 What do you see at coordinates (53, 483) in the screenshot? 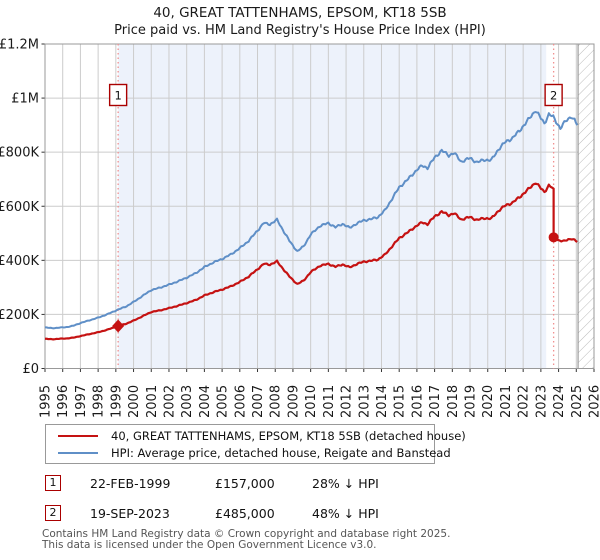
I see `sale-1-marker-badge: 1` at bounding box center [53, 483].